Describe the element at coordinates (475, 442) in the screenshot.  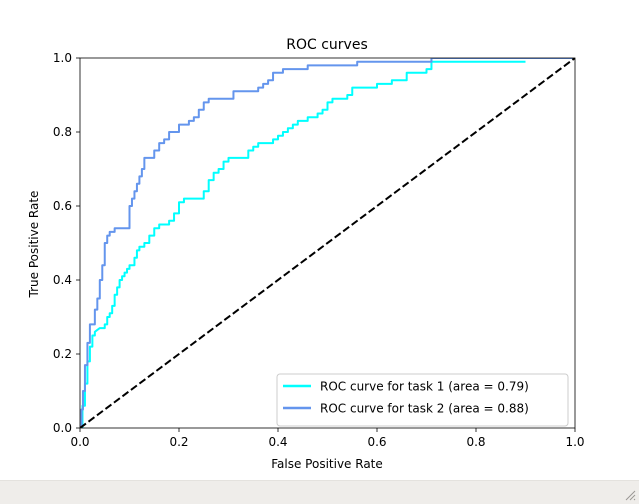
I see `x-tick-label: 0.8` at that location.